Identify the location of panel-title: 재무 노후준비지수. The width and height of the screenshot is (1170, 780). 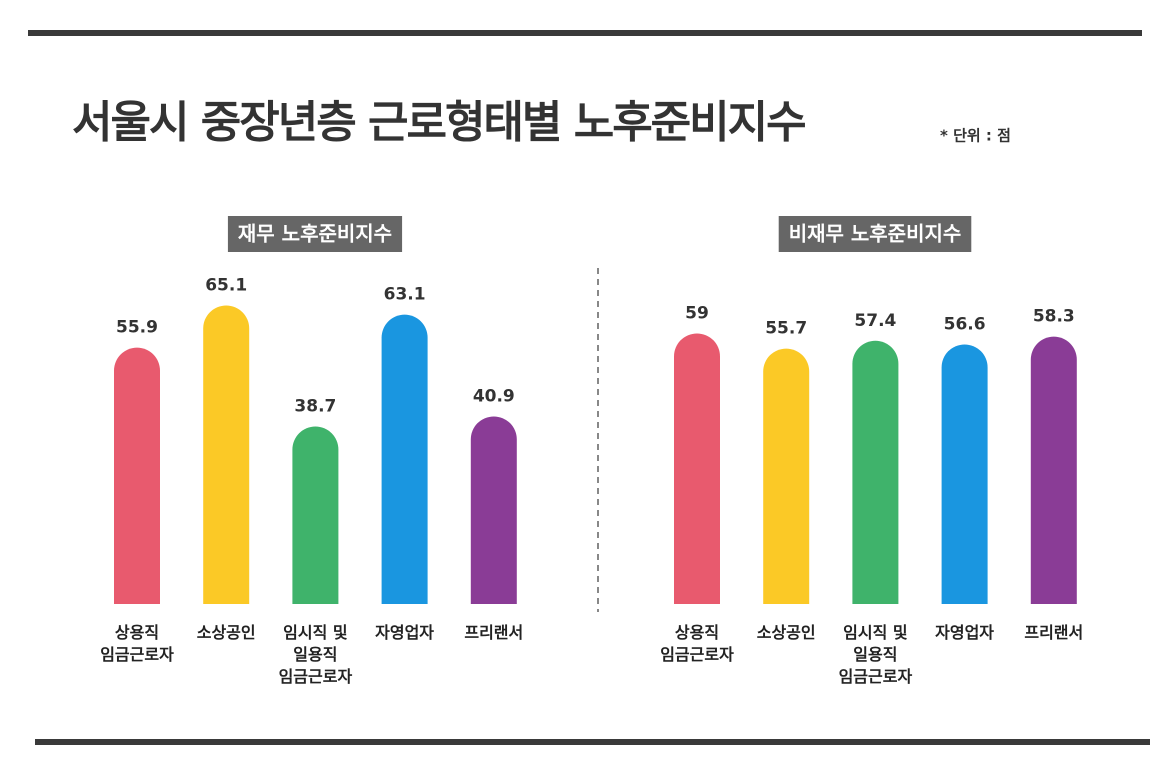
(315, 234).